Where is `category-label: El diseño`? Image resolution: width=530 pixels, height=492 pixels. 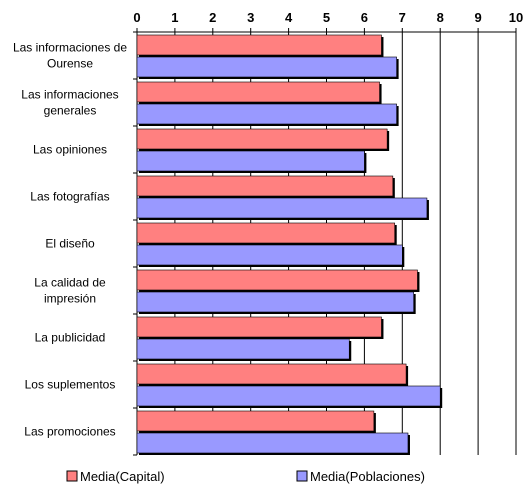
category-label: El diseño is located at coordinates (70, 244).